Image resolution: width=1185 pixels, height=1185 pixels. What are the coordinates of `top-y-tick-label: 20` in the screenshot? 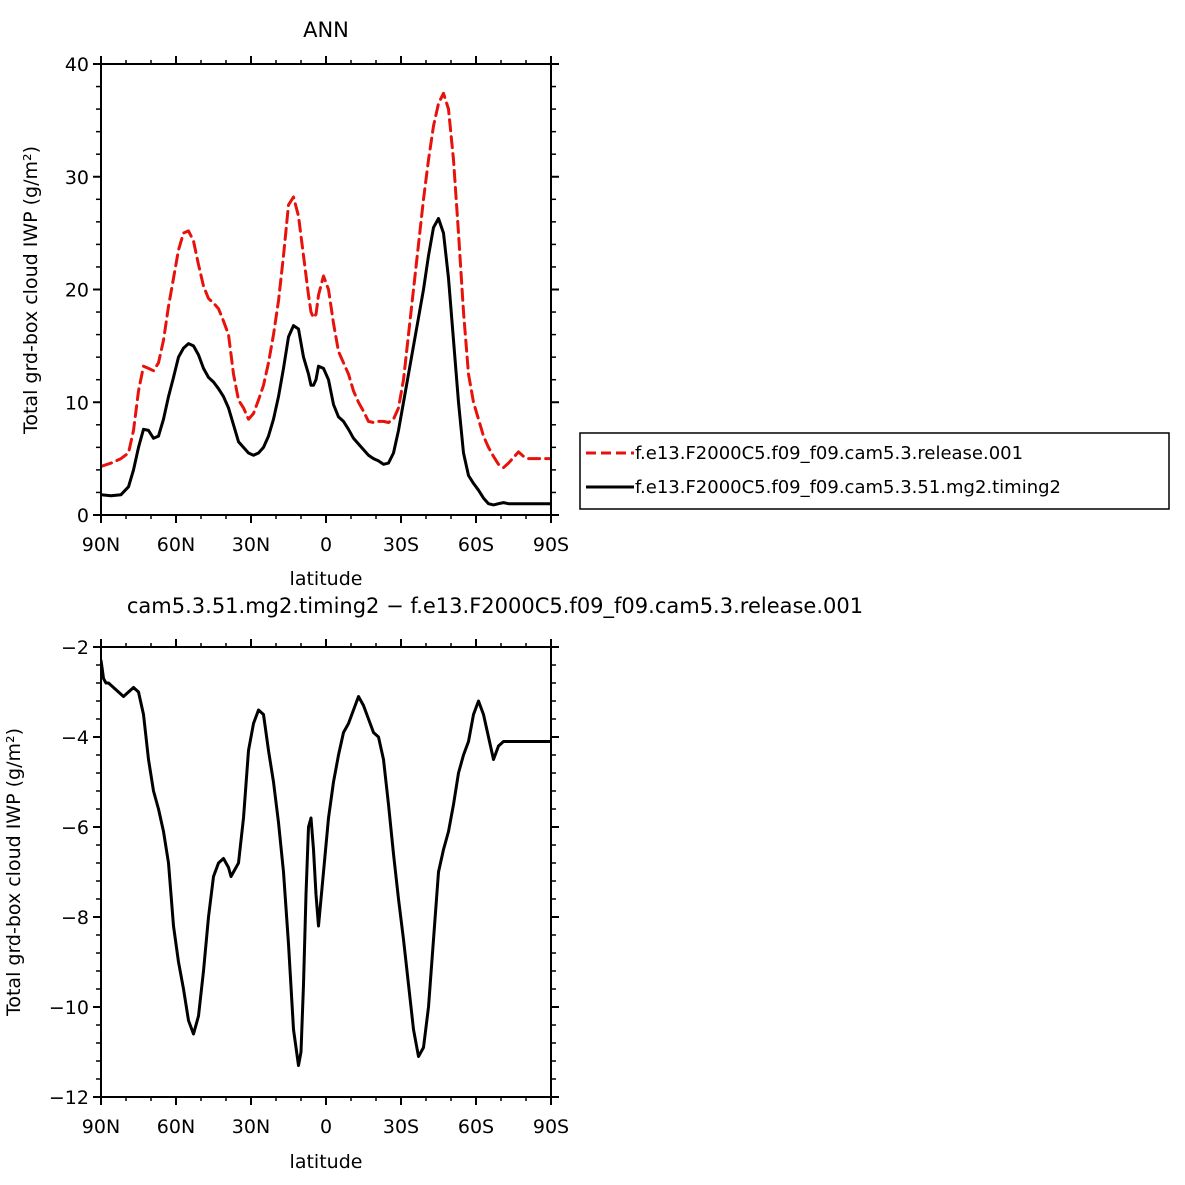 It's located at (77, 291).